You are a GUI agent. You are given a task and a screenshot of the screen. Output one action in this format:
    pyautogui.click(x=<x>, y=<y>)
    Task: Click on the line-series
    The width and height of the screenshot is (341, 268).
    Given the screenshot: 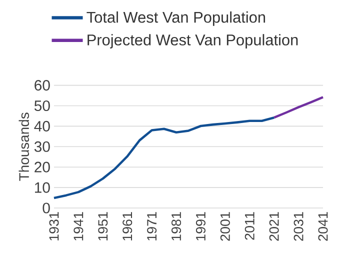 What is the action you would take?
    pyautogui.click(x=298, y=107)
    